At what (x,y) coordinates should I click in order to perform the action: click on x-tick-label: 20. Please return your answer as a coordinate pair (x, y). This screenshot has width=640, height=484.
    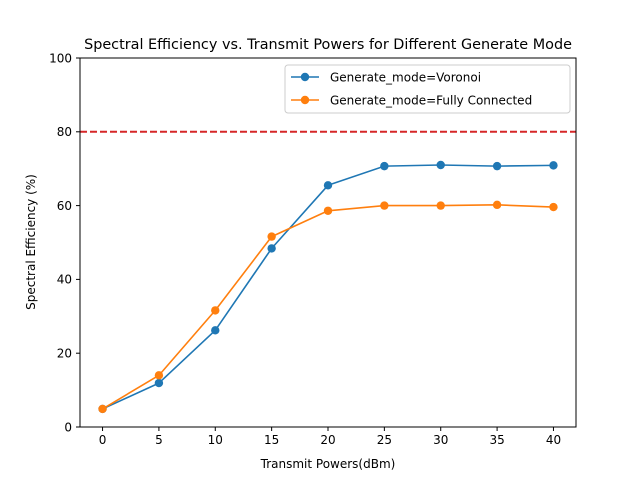
    Looking at the image, I should click on (327, 440).